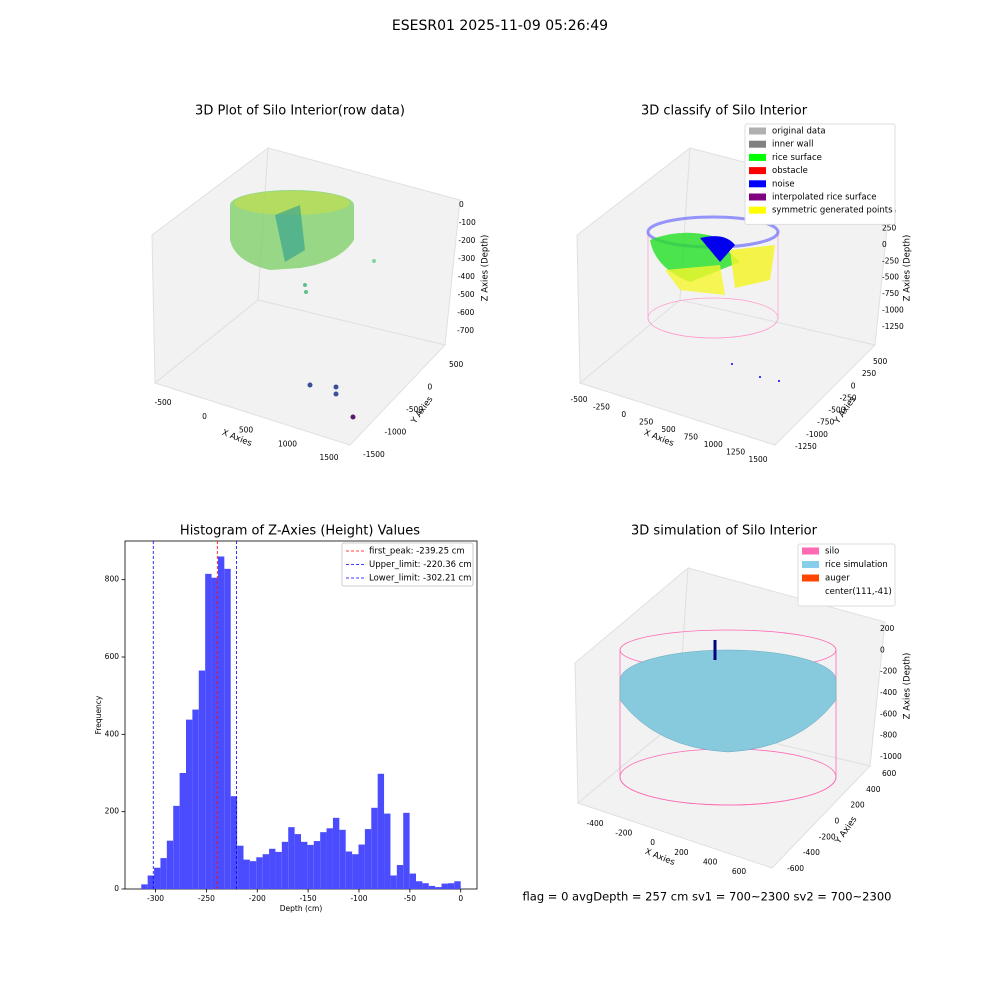 This screenshot has height=1000, width=1000. I want to click on y-tick-label: -600, so click(795, 868).